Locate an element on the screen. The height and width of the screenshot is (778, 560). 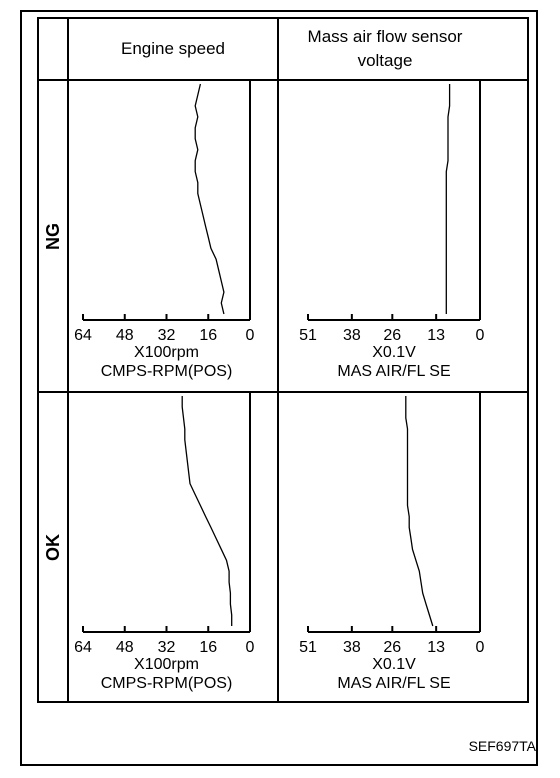
column-header: Engine speed is located at coordinates (173, 48).